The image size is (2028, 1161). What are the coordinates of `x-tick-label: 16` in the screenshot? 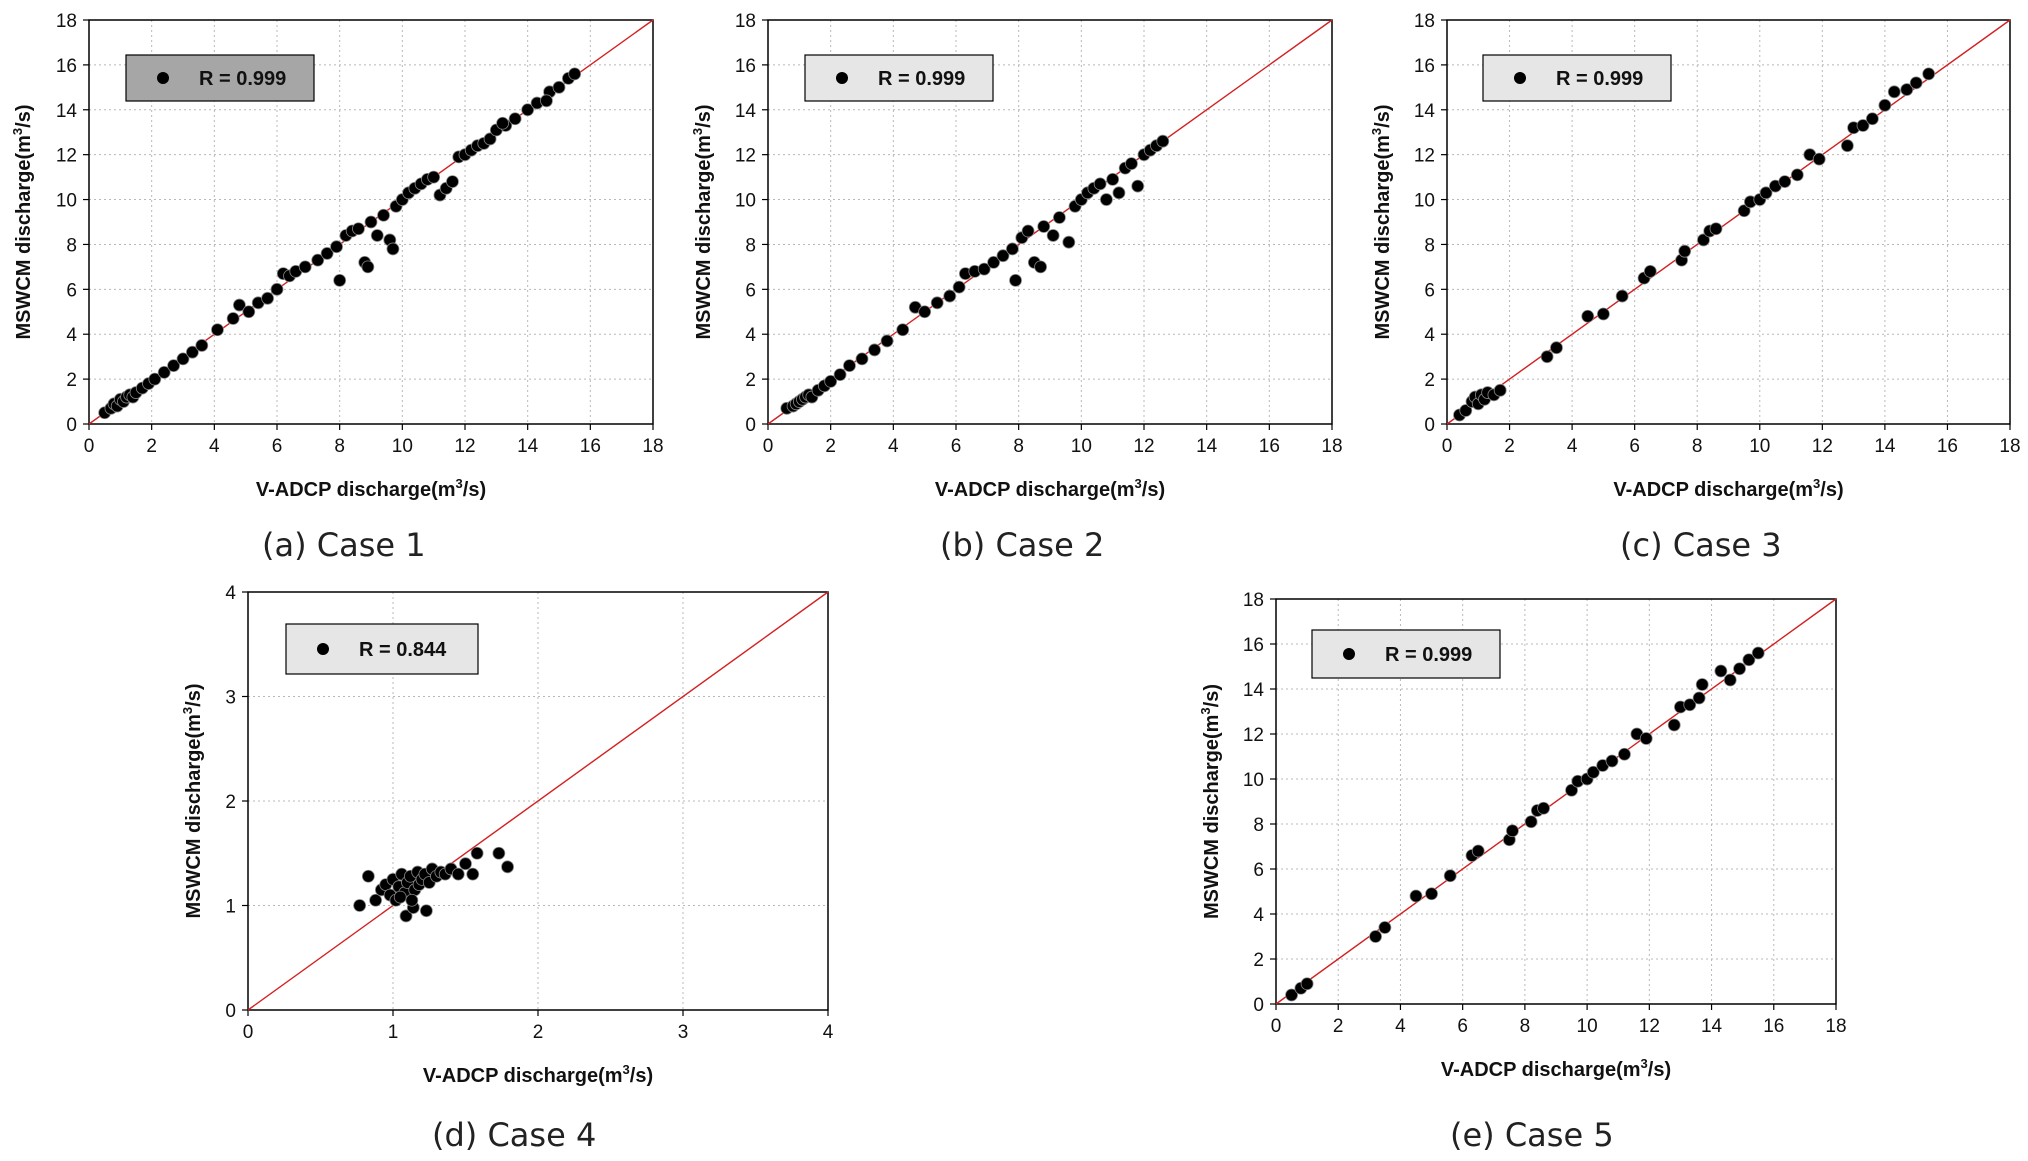 It's located at (1947, 446).